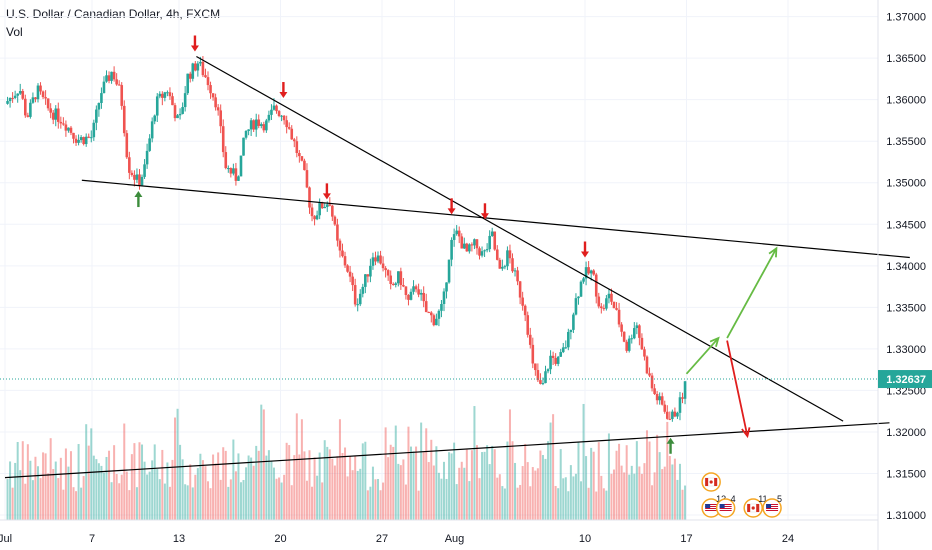  I want to click on flag-us-canton, so click(708, 506).